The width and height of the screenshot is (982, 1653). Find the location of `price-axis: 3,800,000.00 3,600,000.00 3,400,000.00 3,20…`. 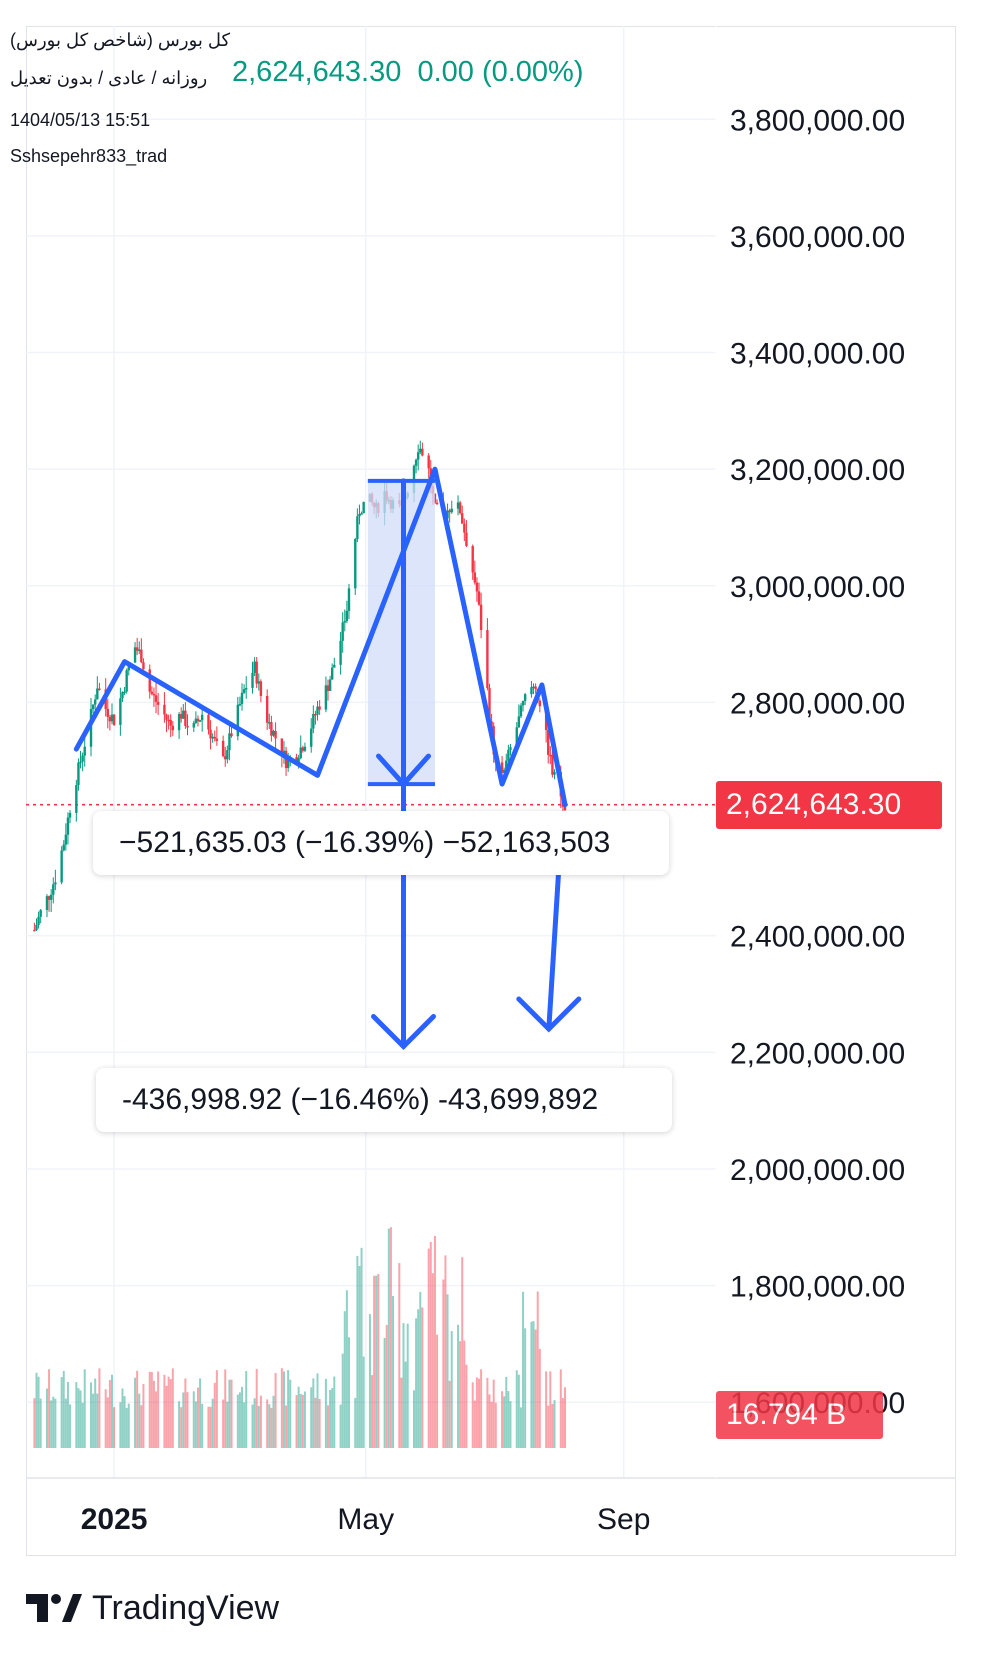

price-axis: 3,800,000.00 3,600,000.00 3,400,000.00 3,20… is located at coordinates (817, 762).